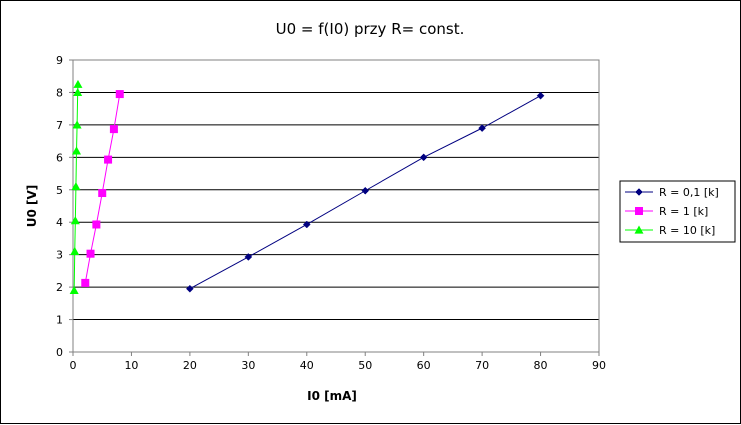 The height and width of the screenshot is (425, 741). I want to click on x-tick-label: 10, so click(131, 365).